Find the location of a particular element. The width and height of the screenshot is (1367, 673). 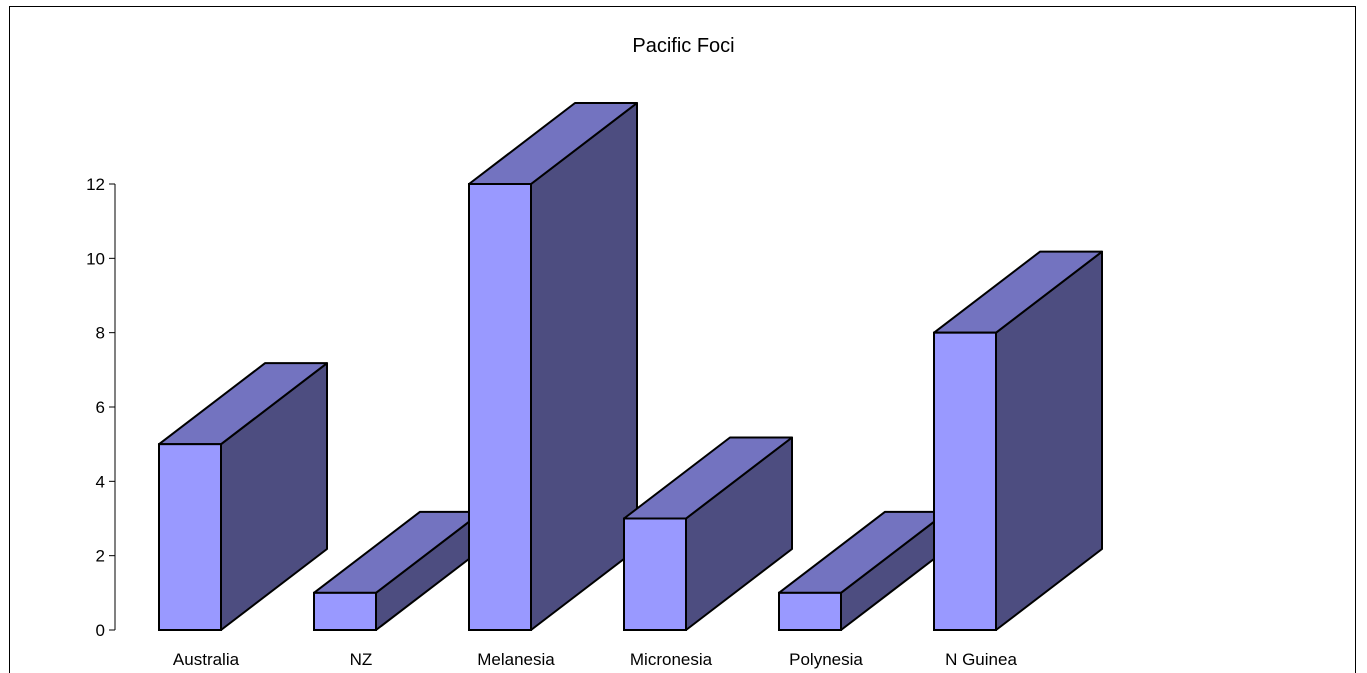

y-tick-label: 2 is located at coordinates (100, 556).